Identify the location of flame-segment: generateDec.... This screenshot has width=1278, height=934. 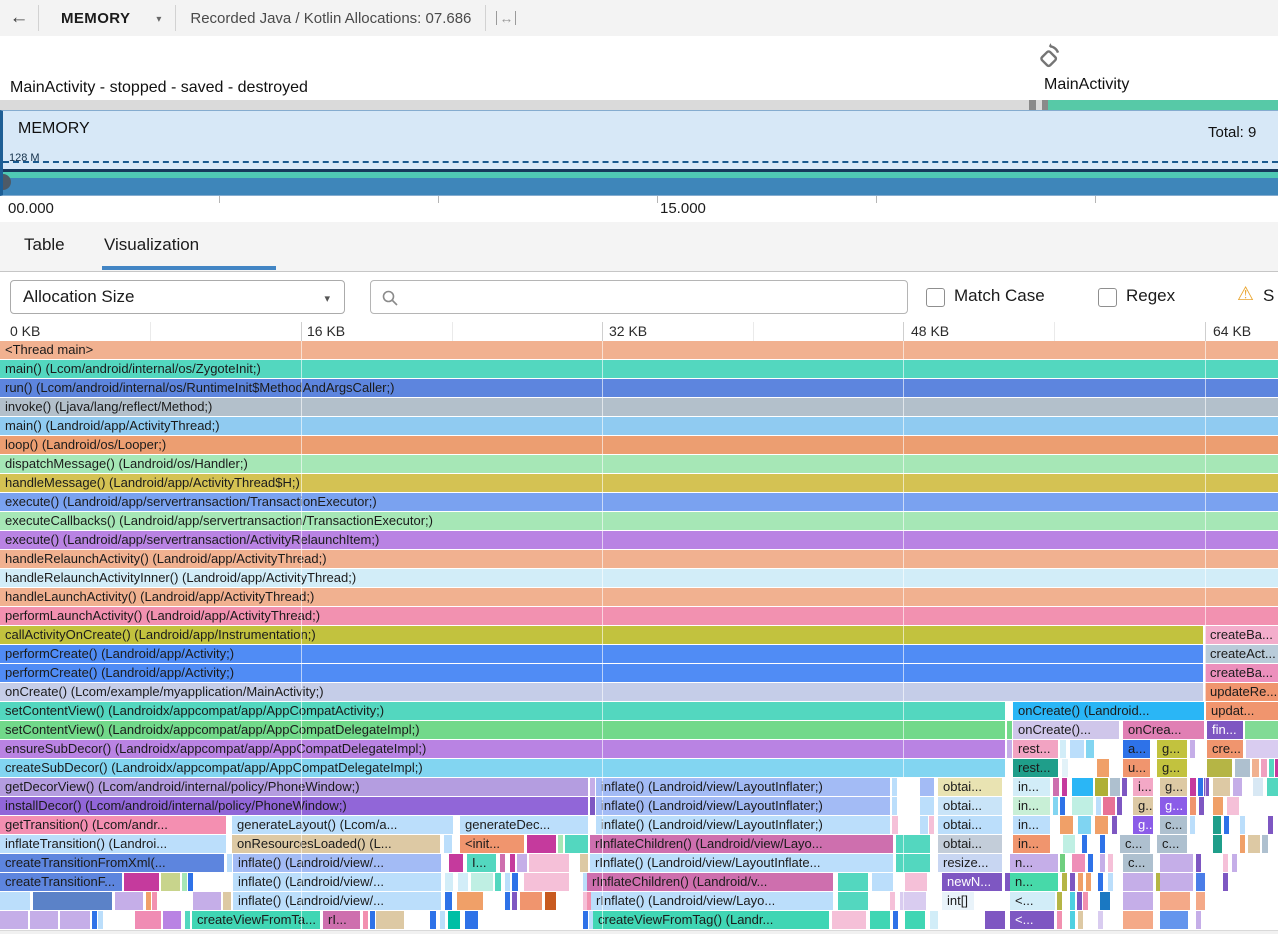
(524, 825).